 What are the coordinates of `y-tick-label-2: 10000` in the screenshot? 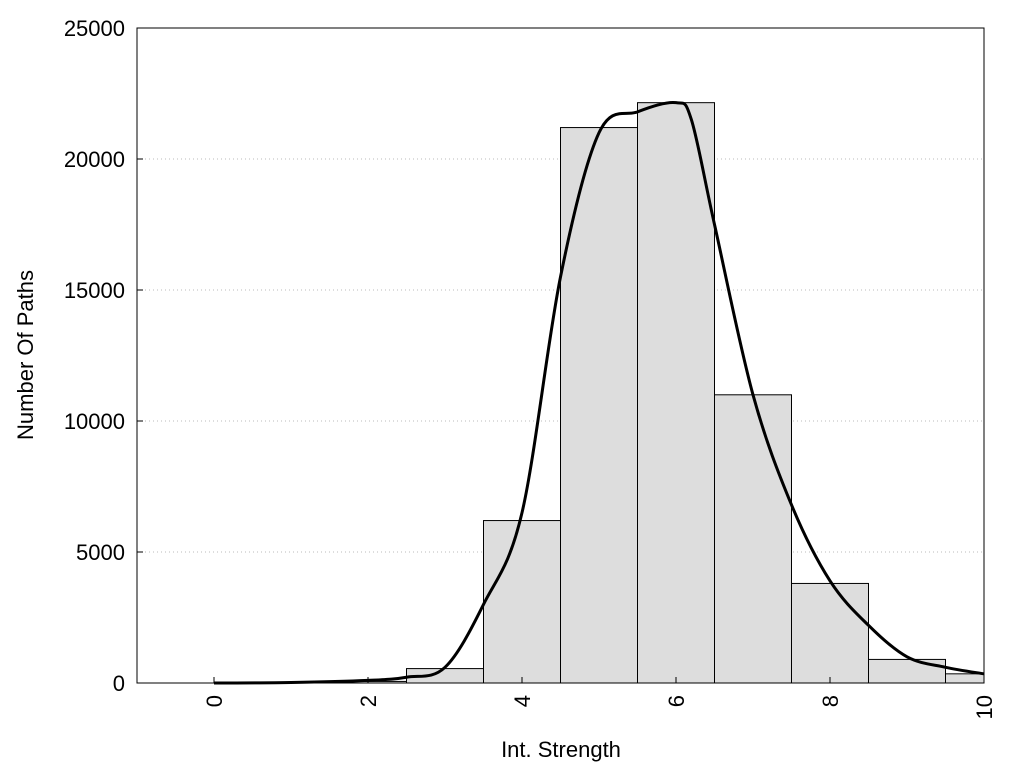 It's located at (94, 421).